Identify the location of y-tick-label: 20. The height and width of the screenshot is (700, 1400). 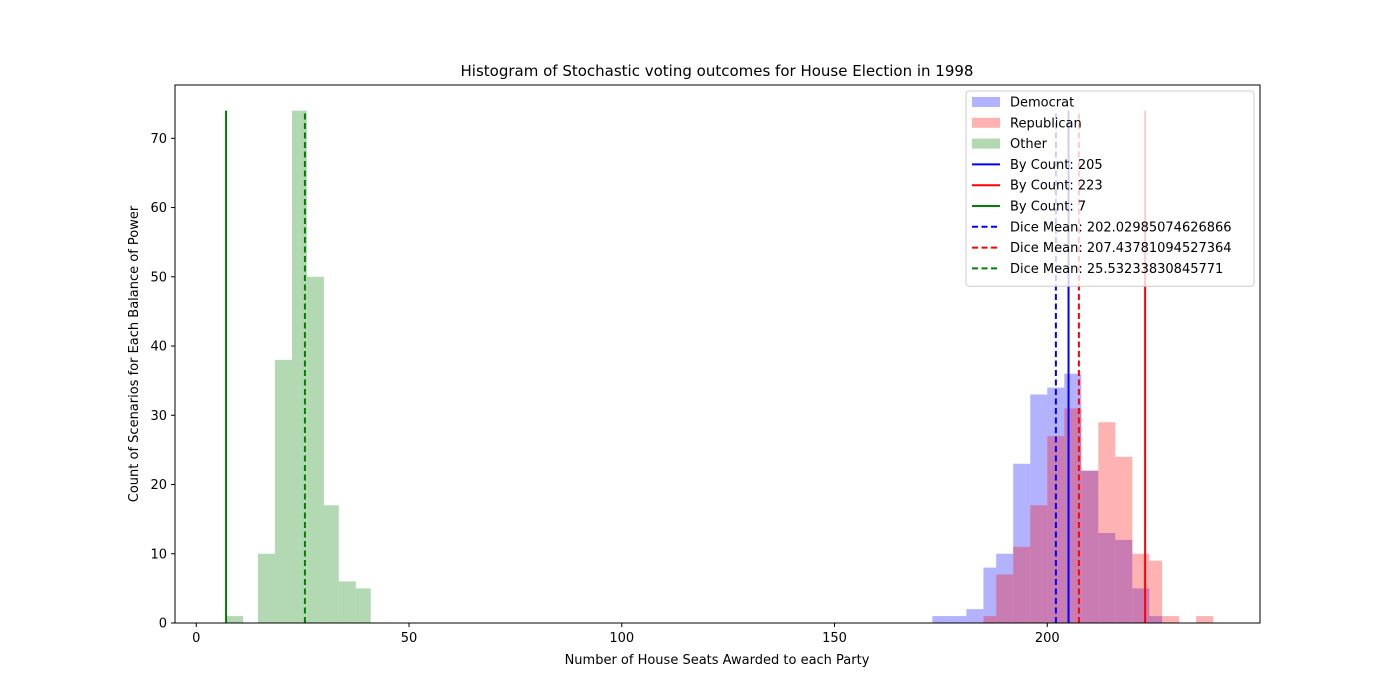
(158, 485).